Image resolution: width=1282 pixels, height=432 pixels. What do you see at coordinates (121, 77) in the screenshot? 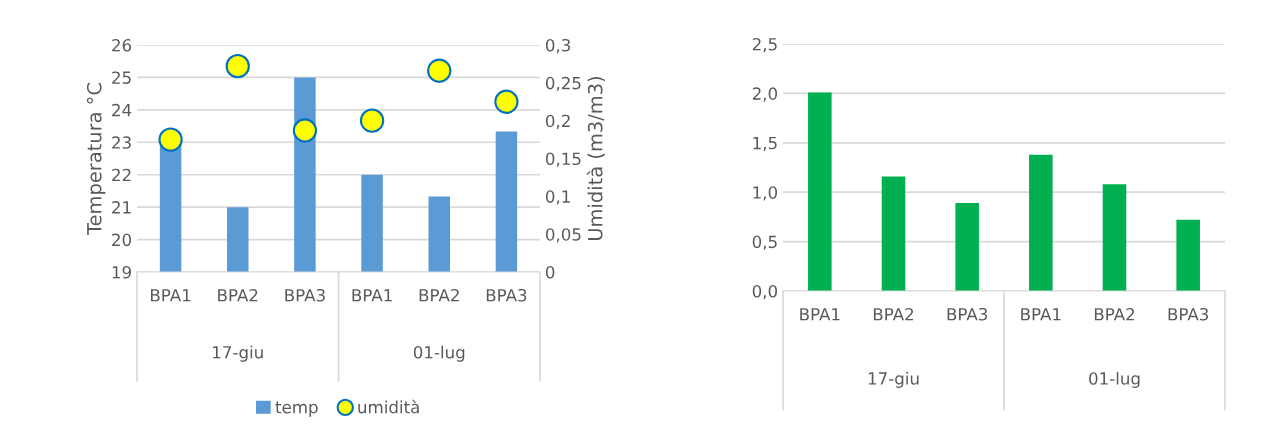
I see `y-tick-label: 25` at bounding box center [121, 77].